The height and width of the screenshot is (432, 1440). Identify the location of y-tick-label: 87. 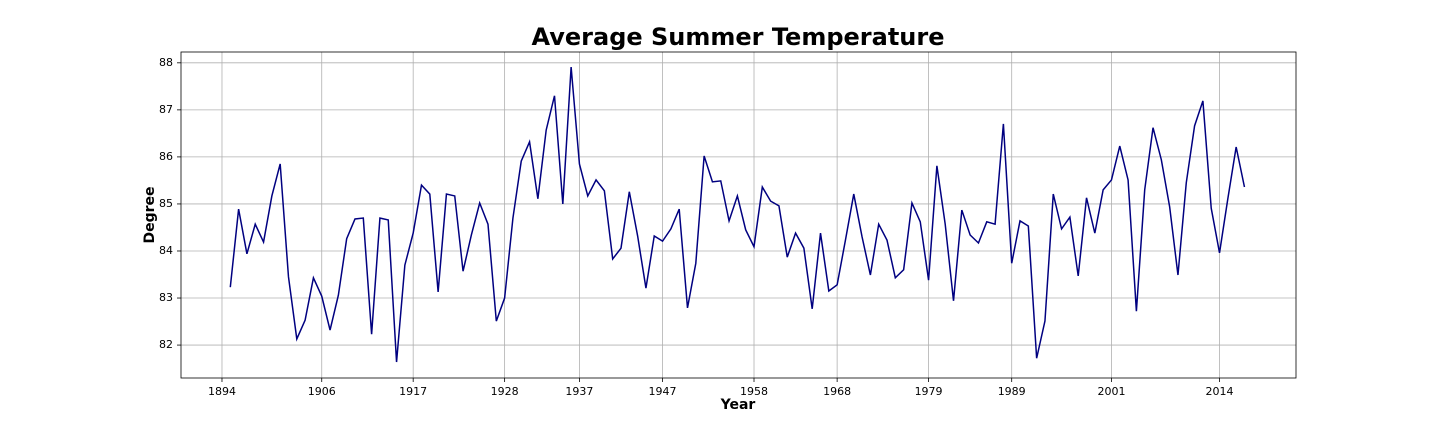
(166, 109).